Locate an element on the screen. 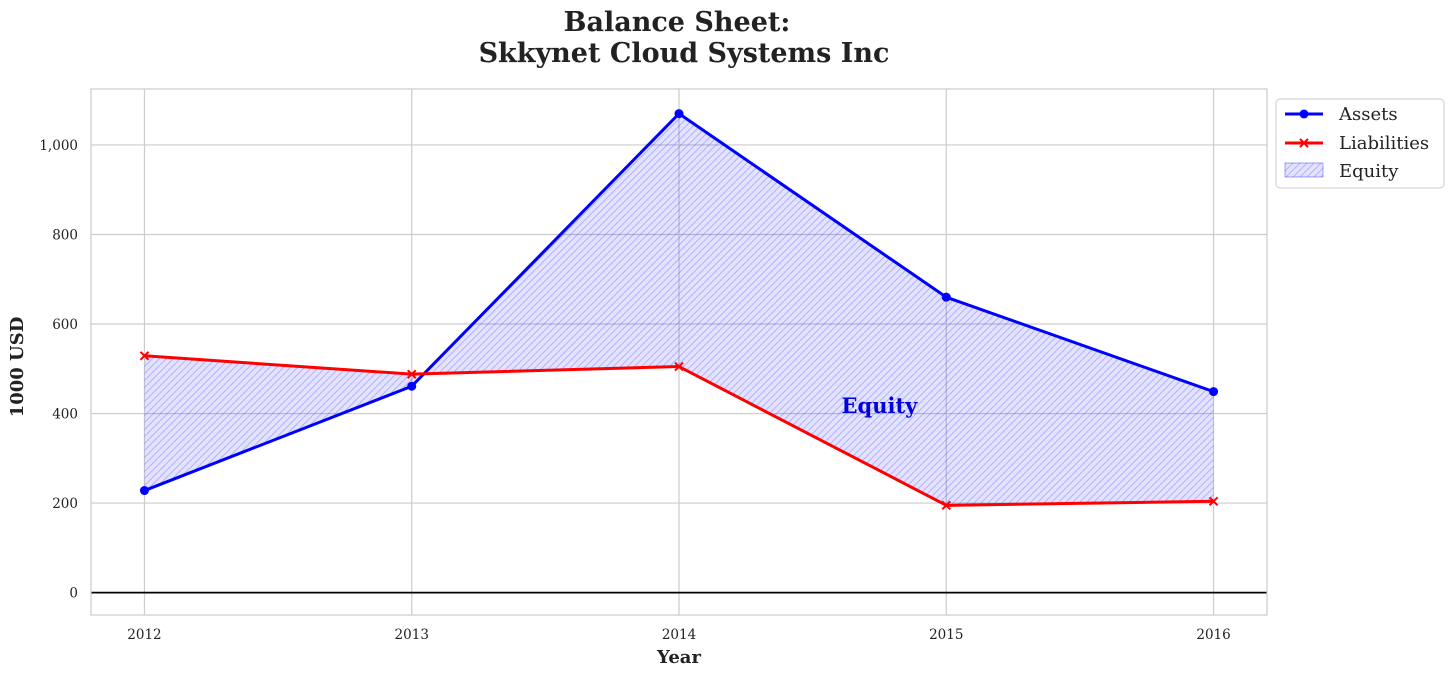 This screenshot has height=676, width=1454. legend-entry-assets: Assets is located at coordinates (1341, 114).